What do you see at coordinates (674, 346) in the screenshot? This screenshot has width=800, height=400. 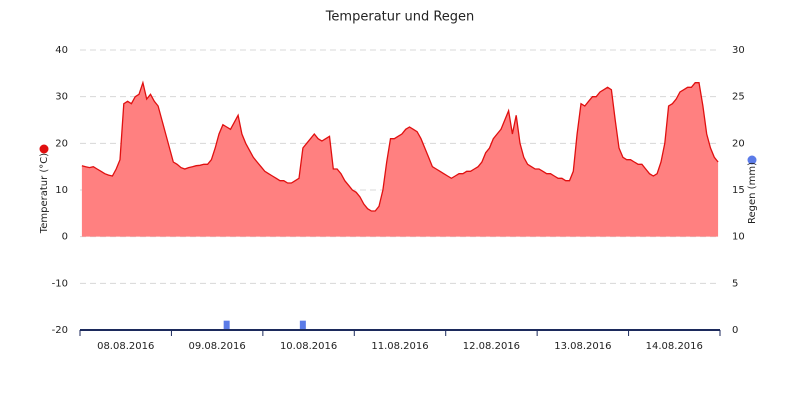 I see `x-tick-label: 14.08.2016` at bounding box center [674, 346].